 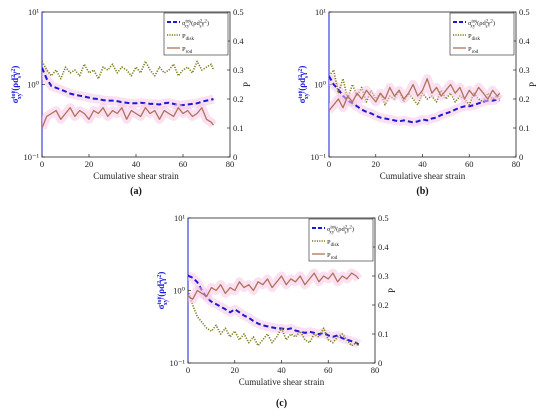 What do you see at coordinates (422, 191) in the screenshot?
I see `panel-label: (b)` at bounding box center [422, 191].